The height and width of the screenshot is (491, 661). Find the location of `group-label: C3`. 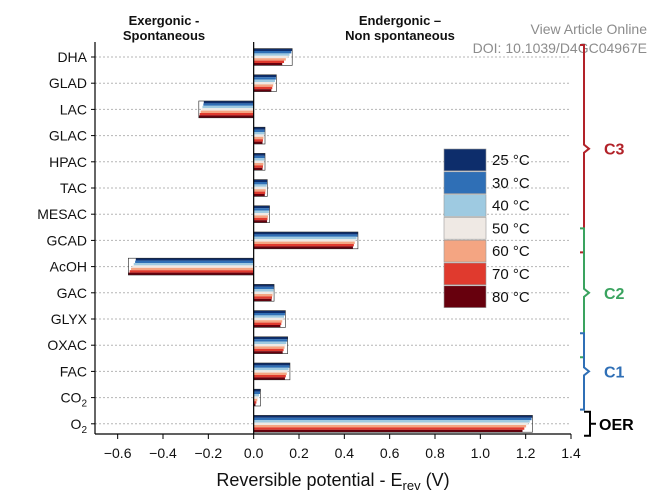

group-label: C3 is located at coordinates (614, 150).